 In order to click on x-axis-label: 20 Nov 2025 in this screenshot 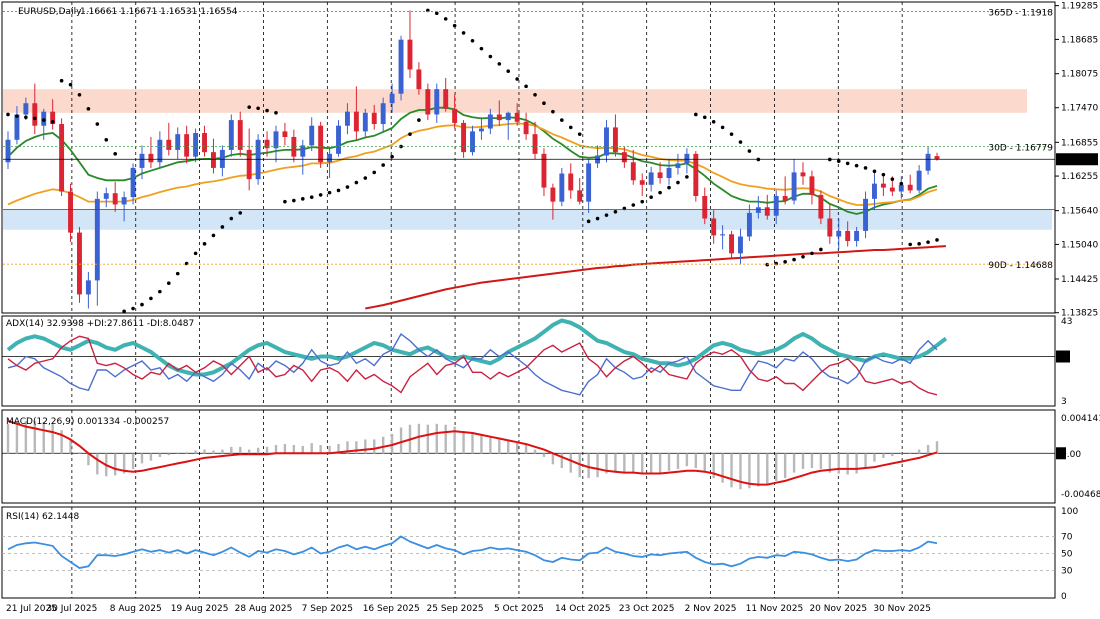, I will do `click(838, 609)`.